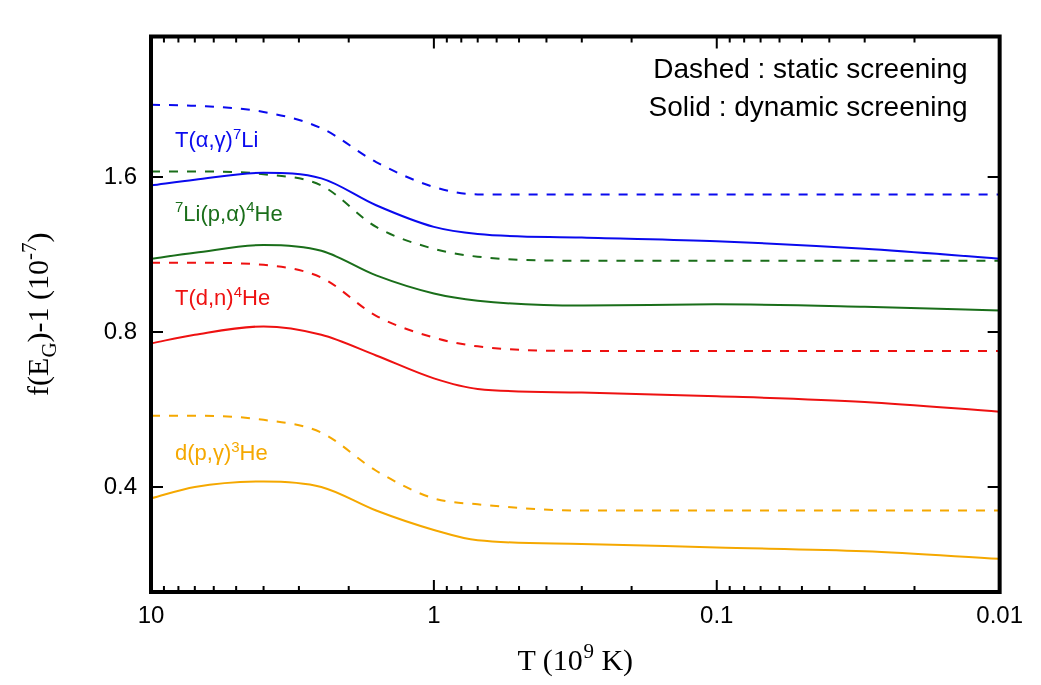  What do you see at coordinates (810, 69) in the screenshot?
I see `annotation: Dashed : static screening` at bounding box center [810, 69].